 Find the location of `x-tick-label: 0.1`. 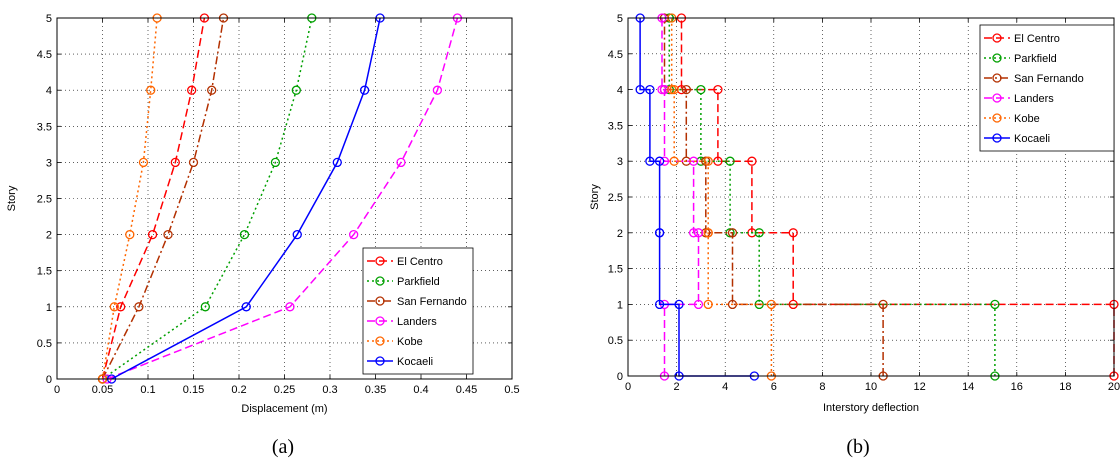

x-tick-label: 0.1 is located at coordinates (147, 390).